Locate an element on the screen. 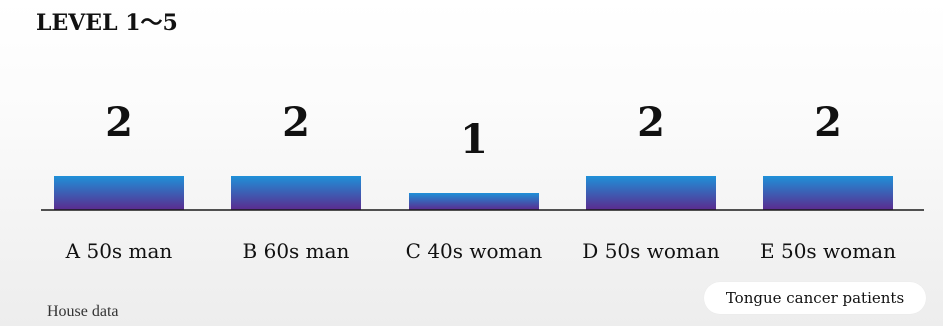  source-label: House data is located at coordinates (83, 311).